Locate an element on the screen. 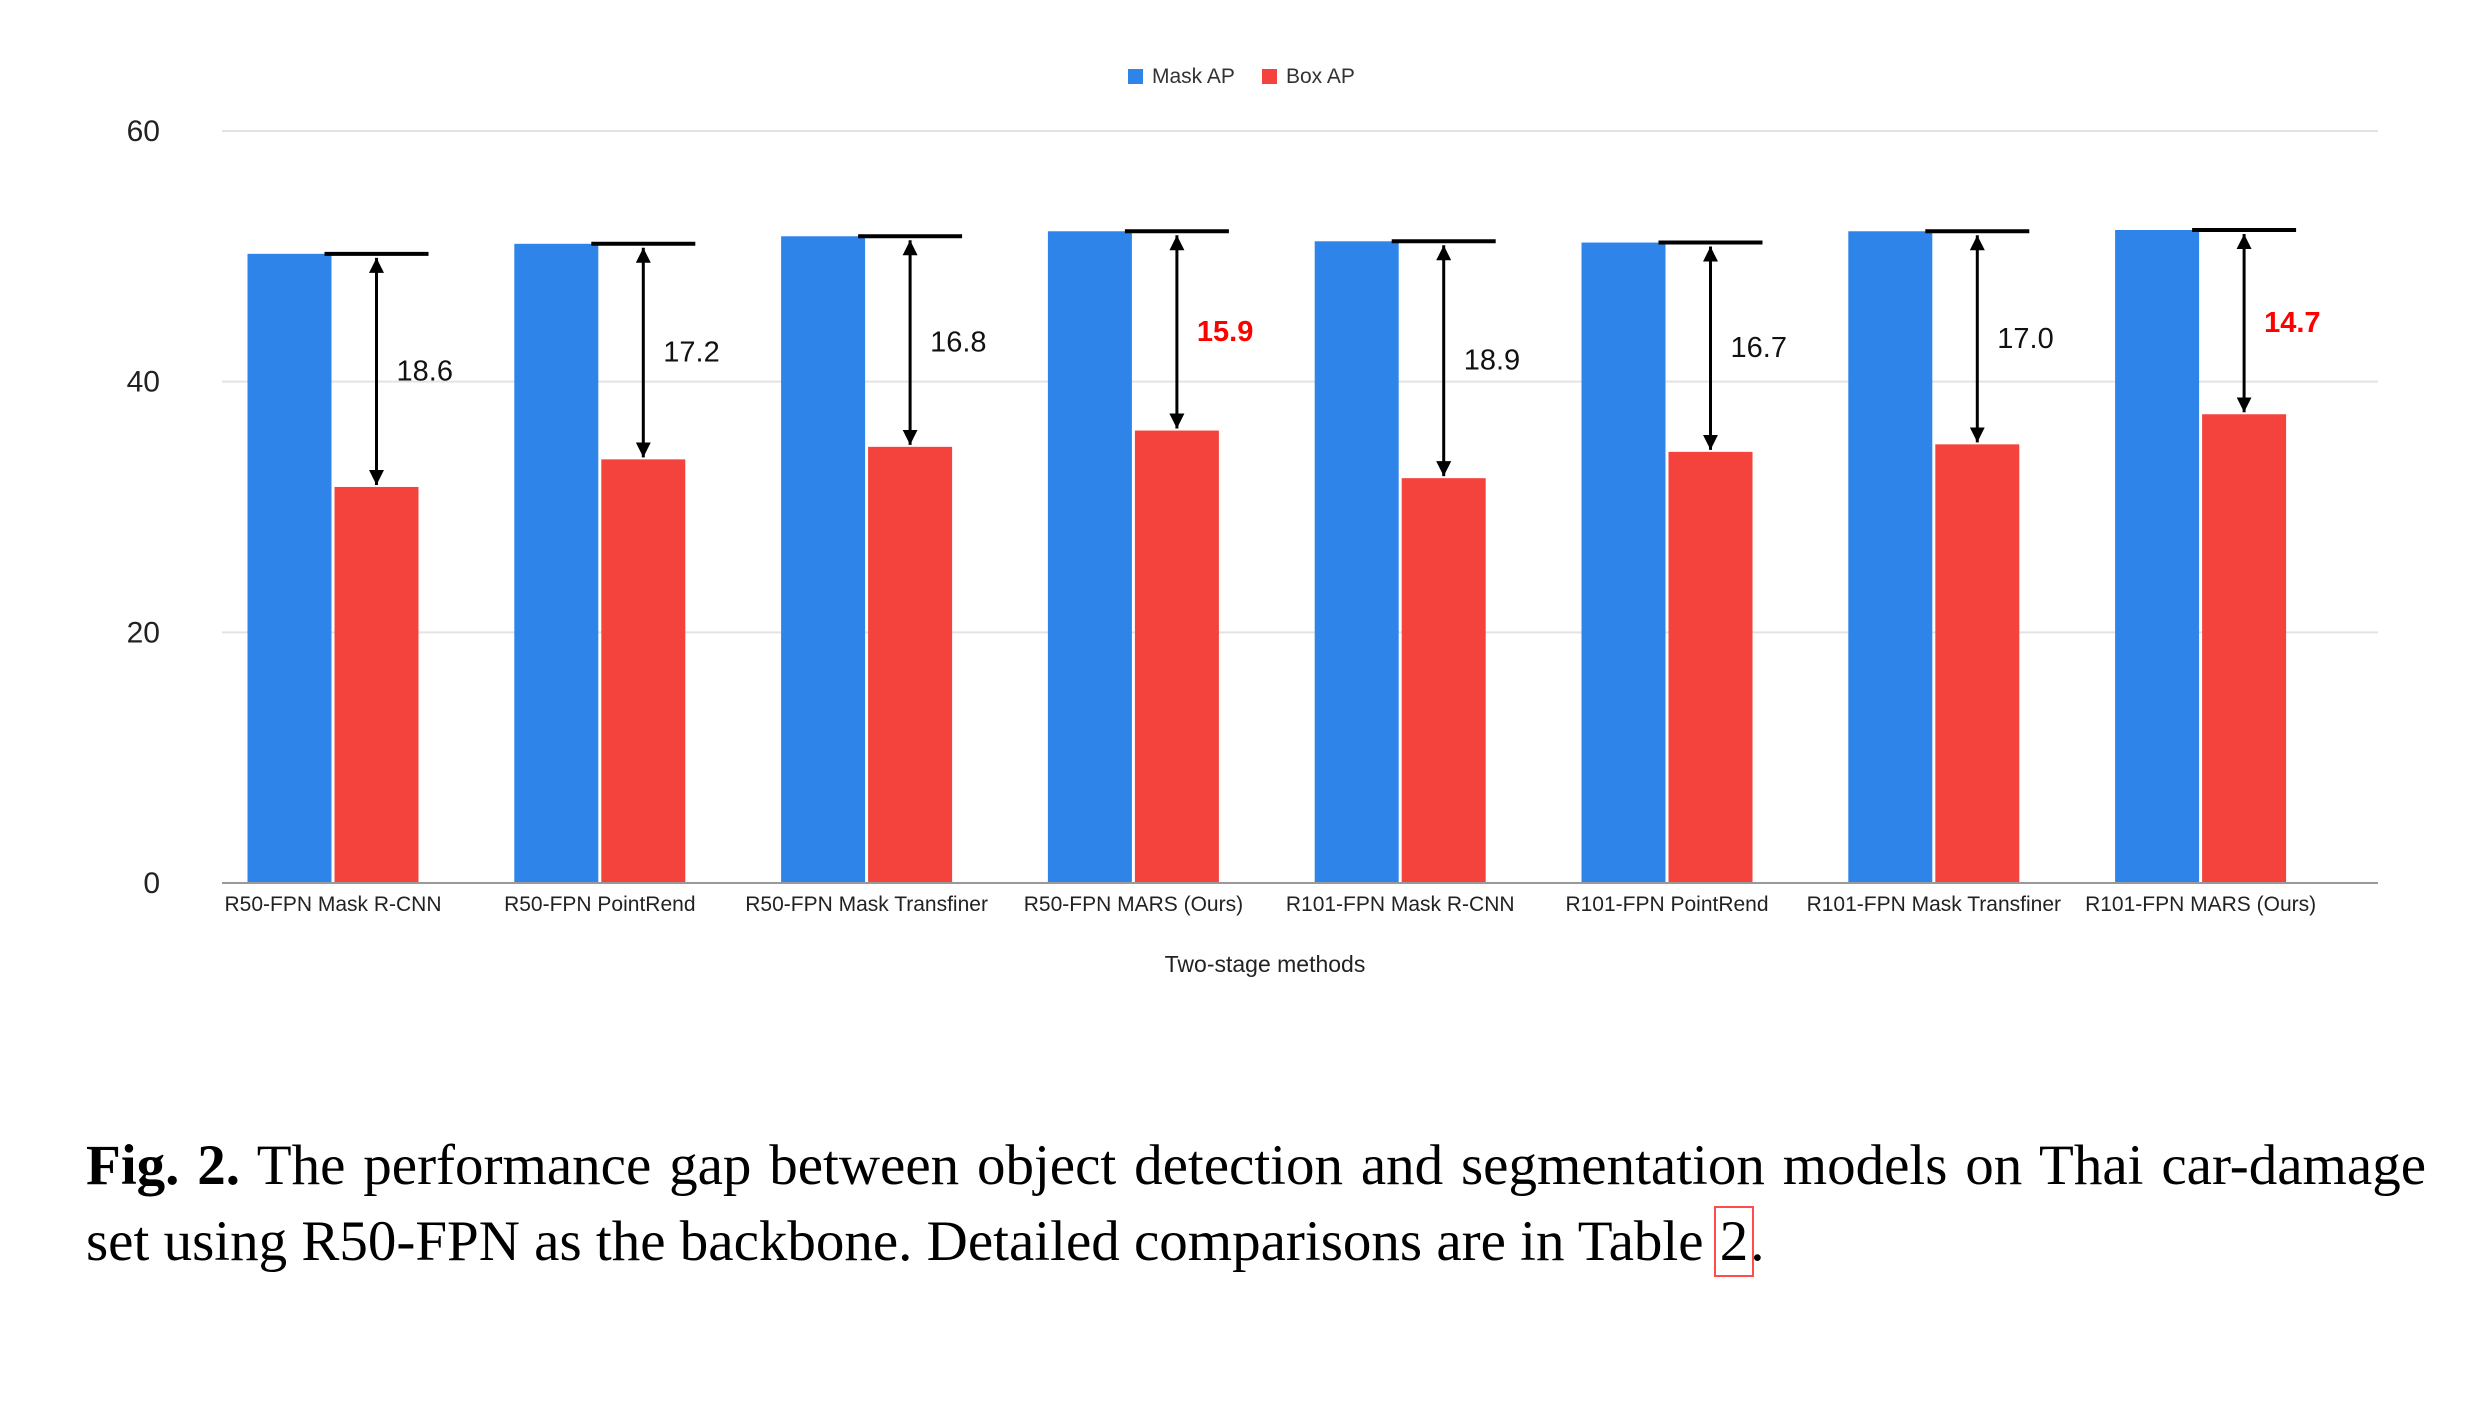 This screenshot has height=1406, width=2478. x-tick-label-5: R101-FPN PointRend is located at coordinates (1666, 904).